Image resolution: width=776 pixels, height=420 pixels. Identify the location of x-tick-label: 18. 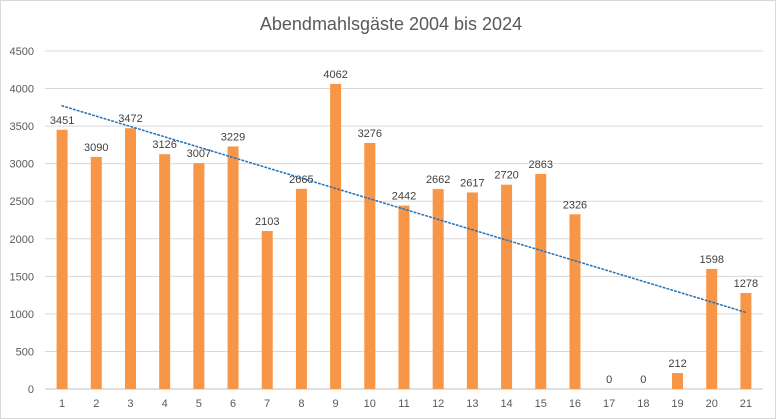
(643, 404).